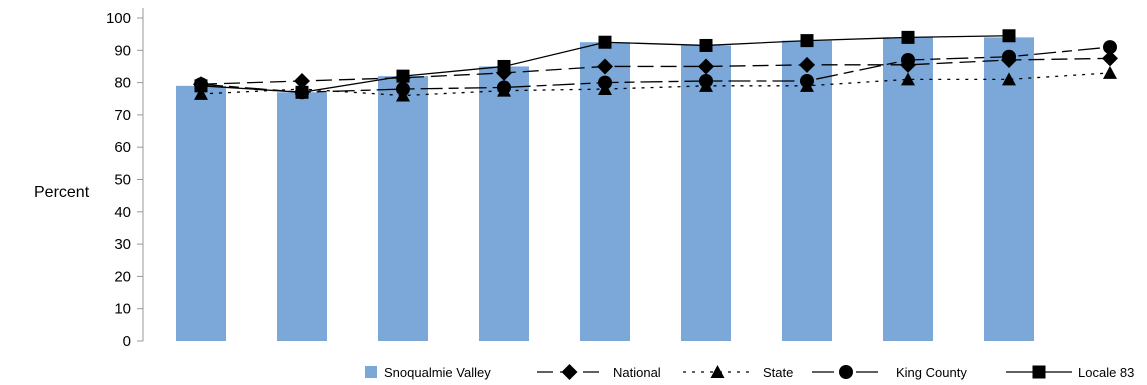  What do you see at coordinates (122, 180) in the screenshot?
I see `y-tick-label: 50` at bounding box center [122, 180].